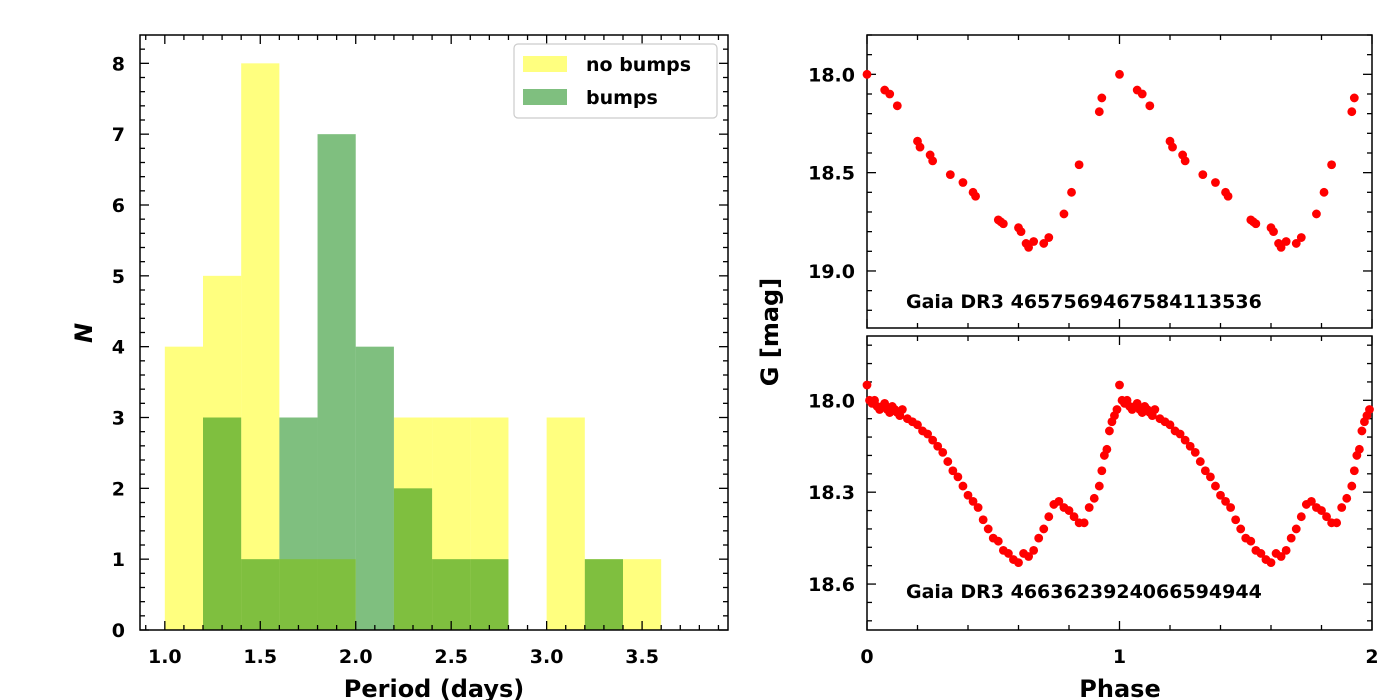 The height and width of the screenshot is (700, 1400). What do you see at coordinates (831, 174) in the screenshot?
I see `y-tick-label: 18.5` at bounding box center [831, 174].